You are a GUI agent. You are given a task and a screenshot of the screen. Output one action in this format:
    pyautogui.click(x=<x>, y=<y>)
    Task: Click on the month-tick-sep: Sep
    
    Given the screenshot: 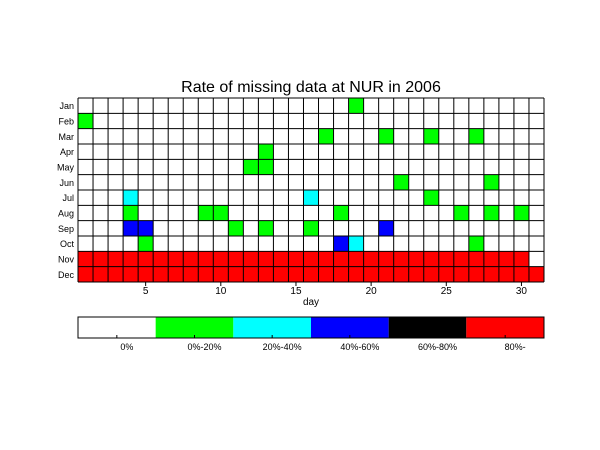 What is the action you would take?
    pyautogui.click(x=66, y=229)
    